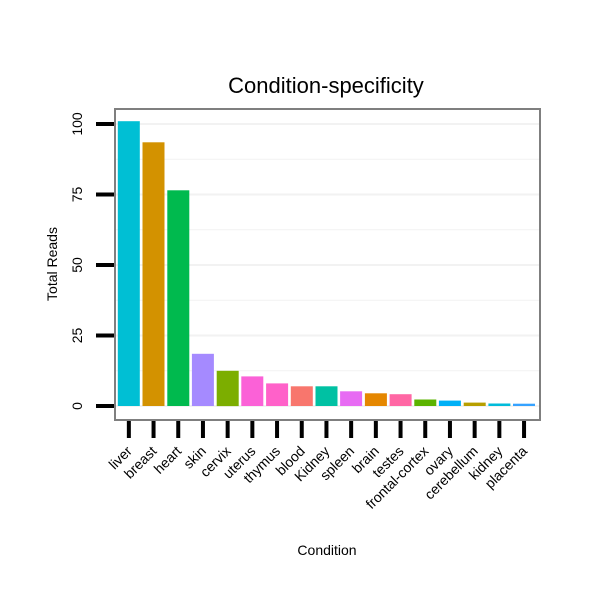 The height and width of the screenshot is (600, 600). What do you see at coordinates (474, 404) in the screenshot?
I see `bar-cerebellum` at bounding box center [474, 404].